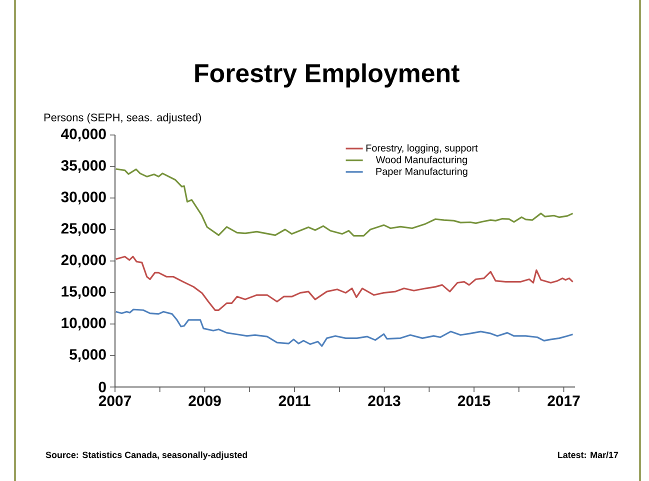 The height and width of the screenshot is (481, 649). Describe the element at coordinates (421, 161) in the screenshot. I see `legend-label: Wood Manufacturing` at that location.